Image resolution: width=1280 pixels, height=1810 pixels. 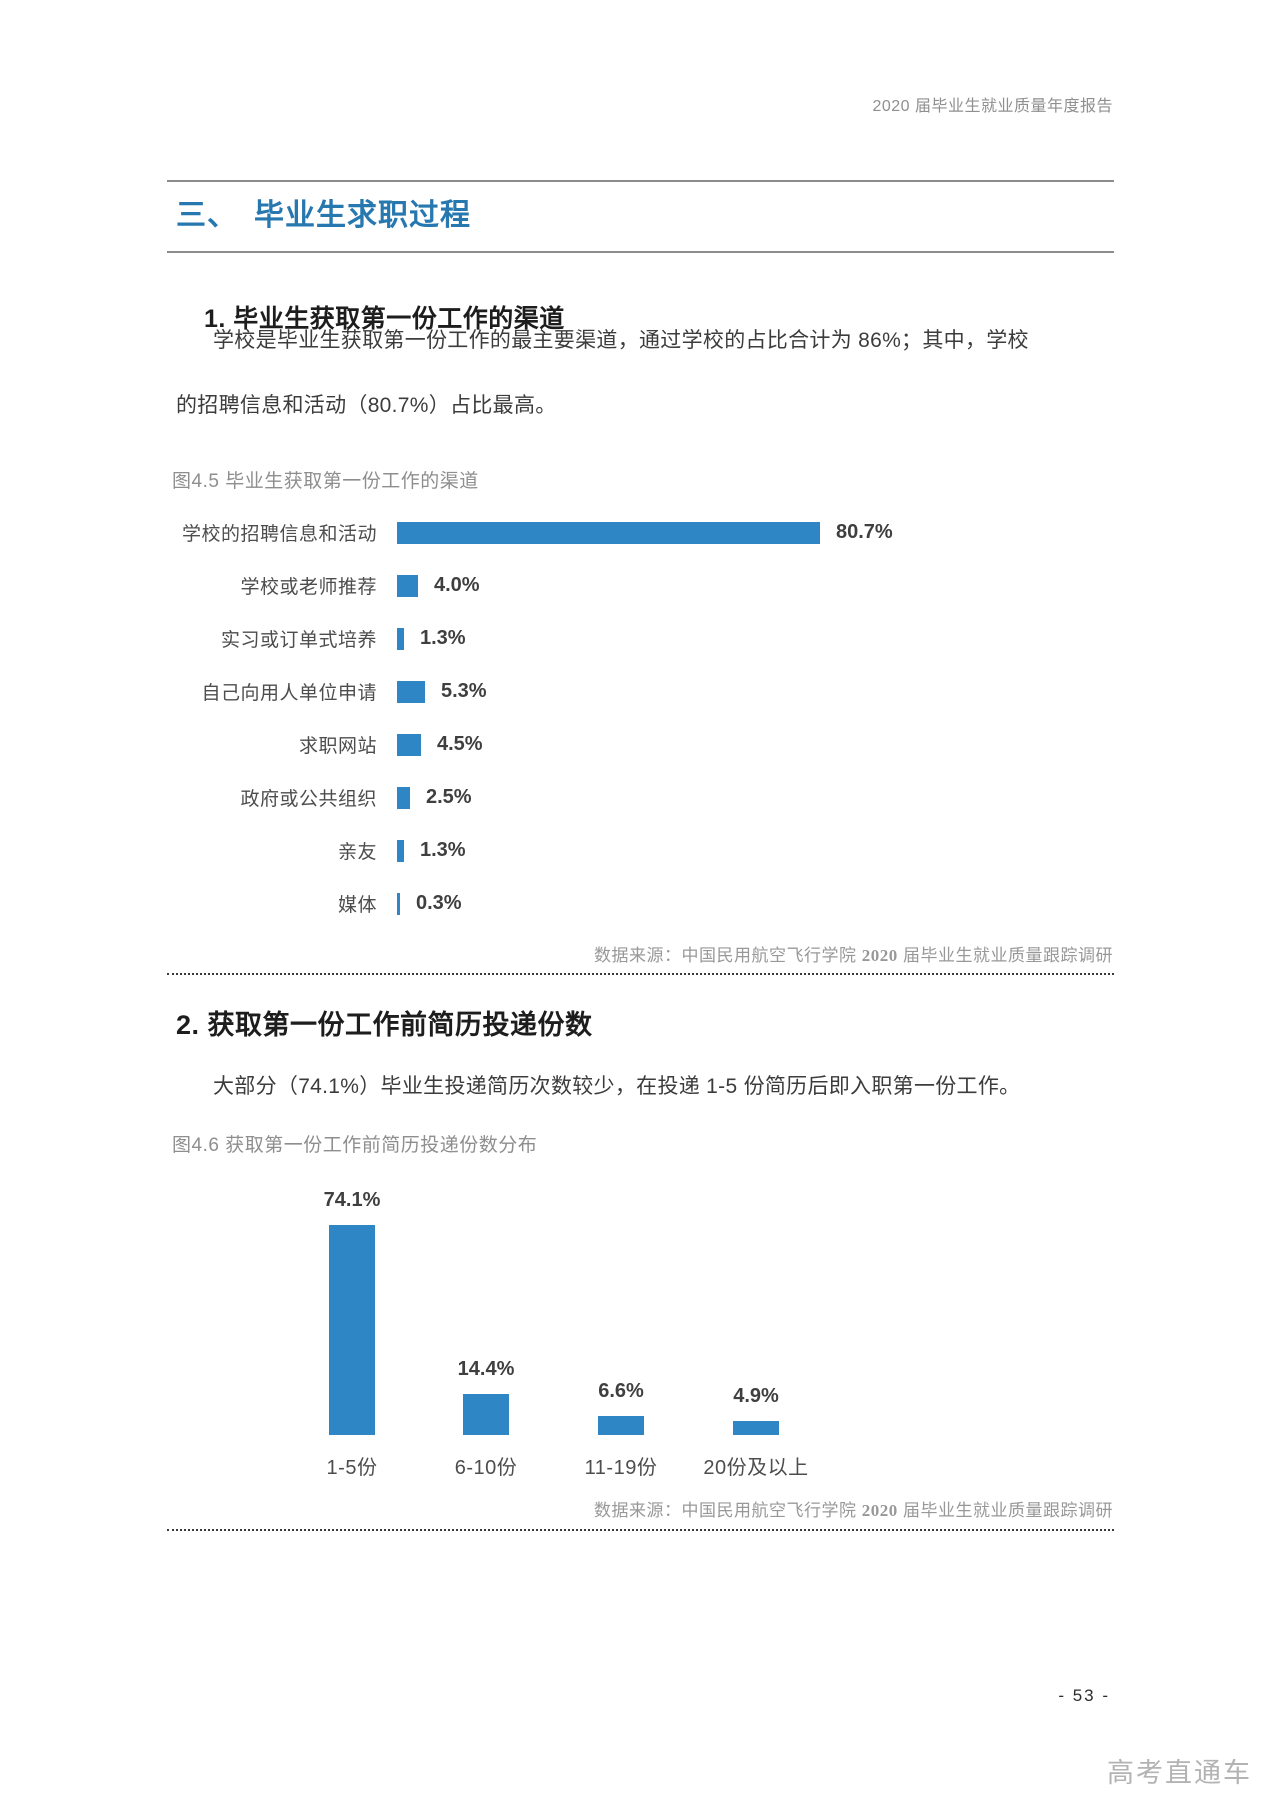 What do you see at coordinates (355, 1145) in the screenshot?
I see `figure-4-6-caption: 图4.6 获取第一份工作前简历投递份数分布` at bounding box center [355, 1145].